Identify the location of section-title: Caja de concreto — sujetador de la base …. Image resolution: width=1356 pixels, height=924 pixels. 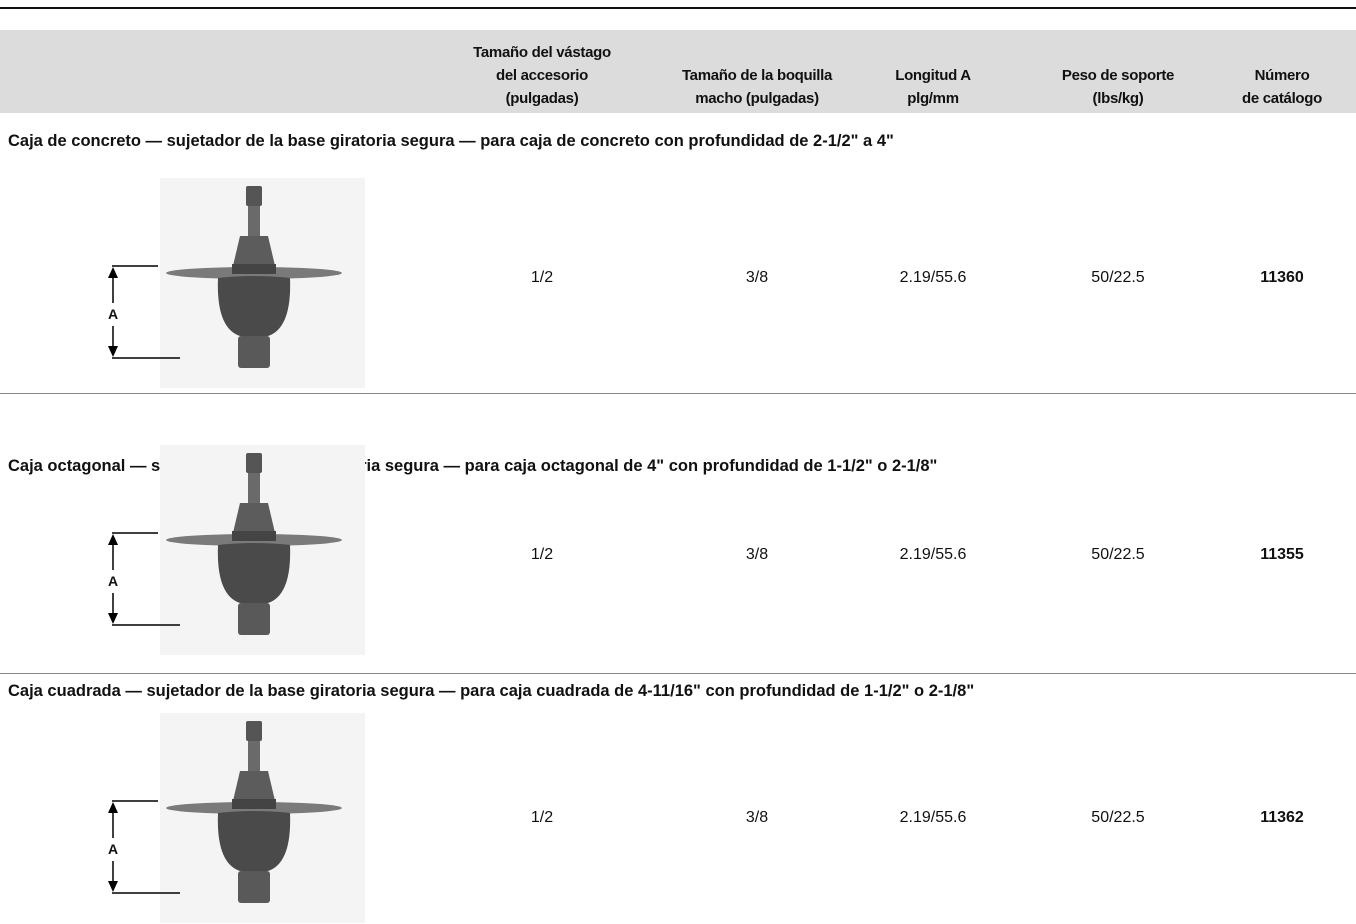
(451, 141).